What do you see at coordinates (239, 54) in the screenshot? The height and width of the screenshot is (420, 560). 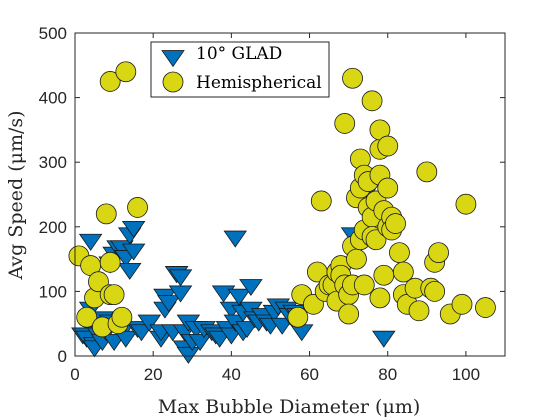 I see `legend-label-glad: 10° GLAD` at bounding box center [239, 54].